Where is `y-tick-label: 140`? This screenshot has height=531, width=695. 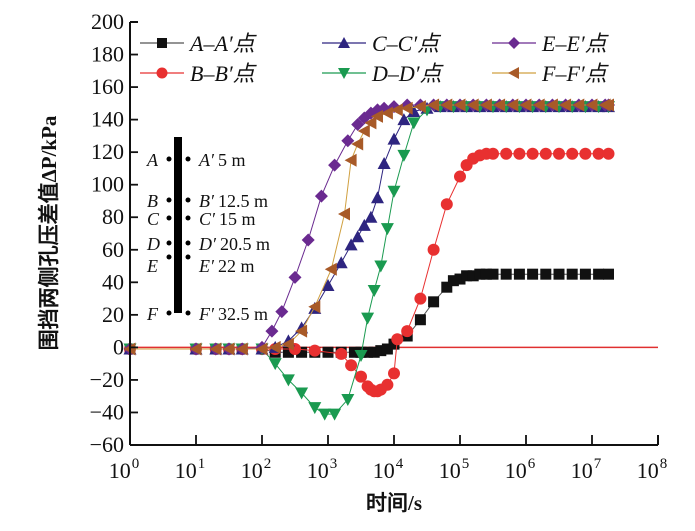
y-tick-label: 140 is located at coordinates (107, 119).